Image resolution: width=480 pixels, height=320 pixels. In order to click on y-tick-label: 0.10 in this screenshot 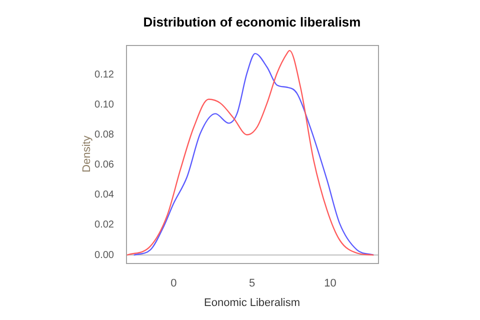, I will do `click(104, 104)`.